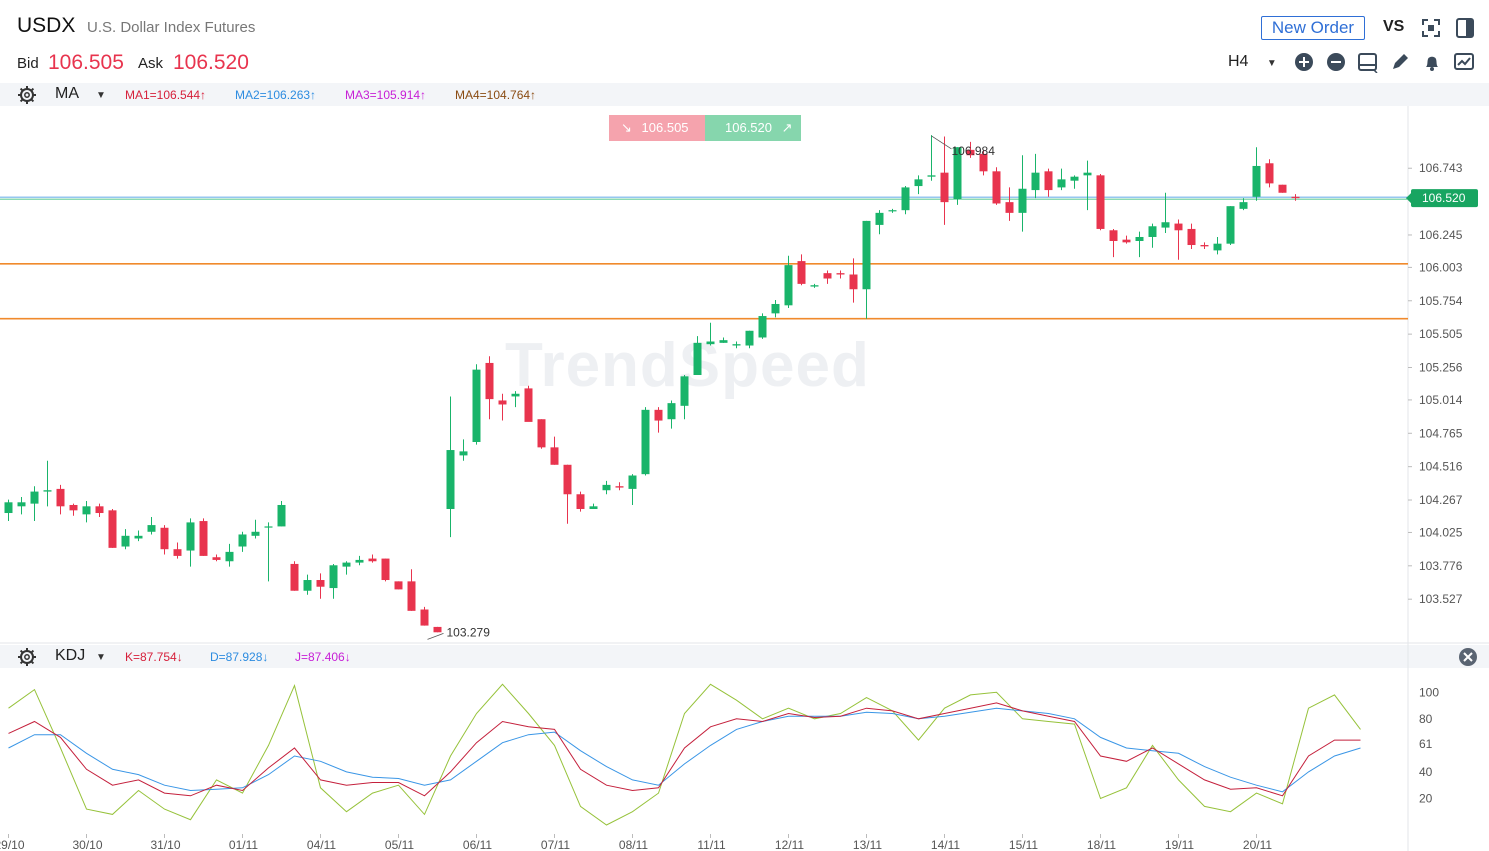  I want to click on zoom-out-icon, so click(1336, 62).